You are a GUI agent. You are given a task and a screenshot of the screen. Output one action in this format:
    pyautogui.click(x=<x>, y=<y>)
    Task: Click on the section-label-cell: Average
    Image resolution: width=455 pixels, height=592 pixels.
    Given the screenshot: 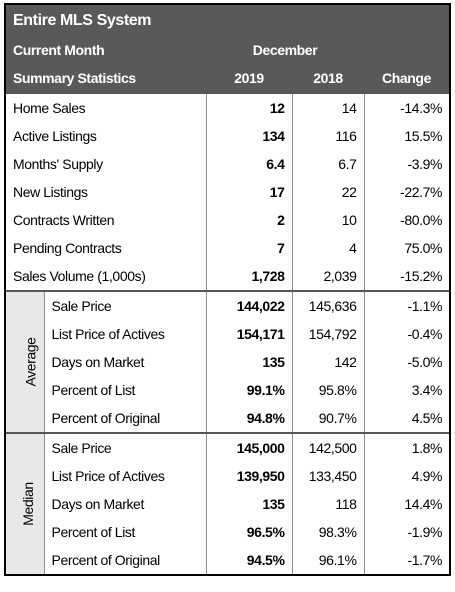 What is the action you would take?
    pyautogui.click(x=25, y=361)
    